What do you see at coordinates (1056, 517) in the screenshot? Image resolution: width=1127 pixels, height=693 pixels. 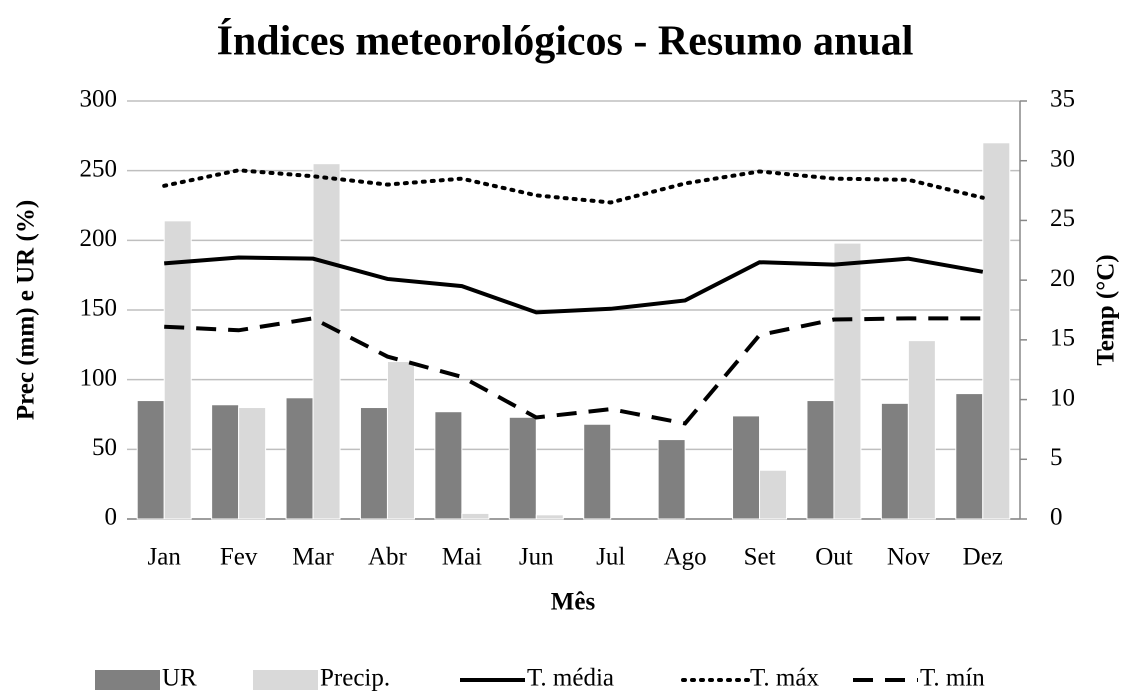 I see `y2-tick-label: 0` at bounding box center [1056, 517].